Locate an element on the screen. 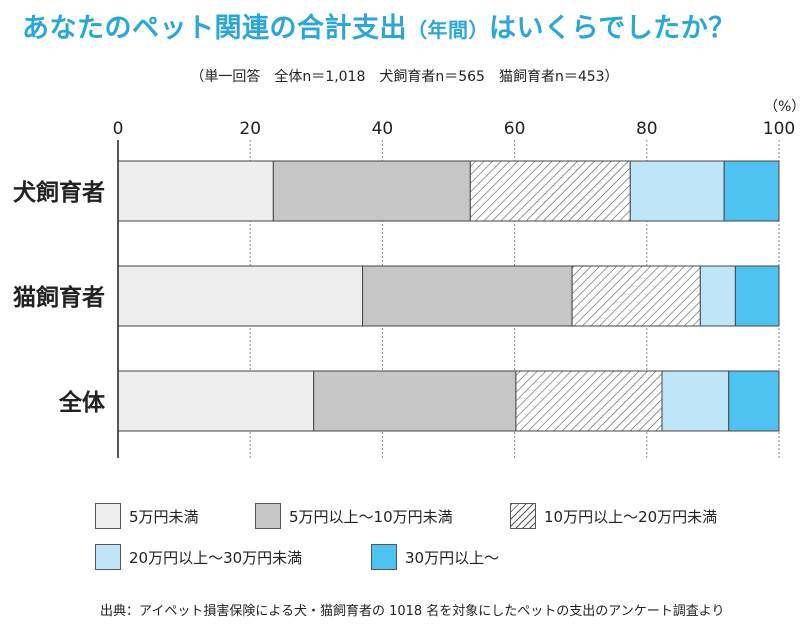  legend-swatch-over-30man is located at coordinates (384, 557).